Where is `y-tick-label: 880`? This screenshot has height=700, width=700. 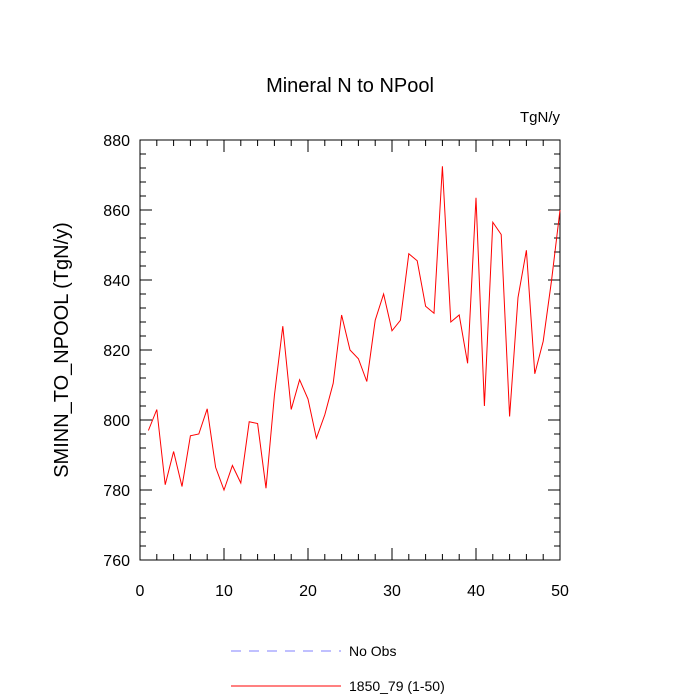
y-tick-label: 880 is located at coordinates (116, 141).